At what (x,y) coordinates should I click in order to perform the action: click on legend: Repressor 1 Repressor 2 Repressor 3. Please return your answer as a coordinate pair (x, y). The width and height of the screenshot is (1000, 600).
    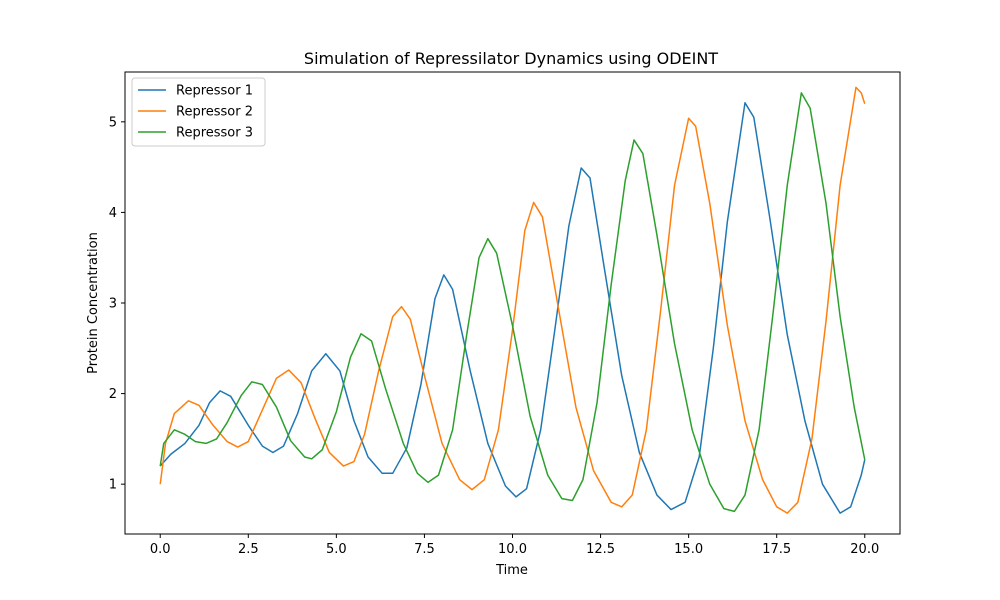
    Looking at the image, I should click on (198, 112).